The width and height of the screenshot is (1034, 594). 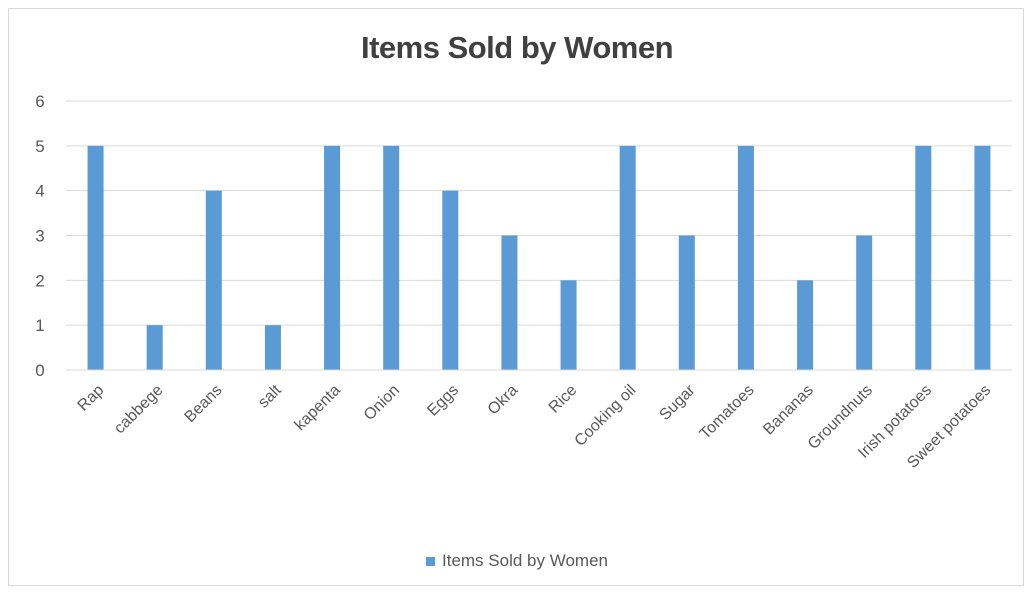 What do you see at coordinates (788, 410) in the screenshot?
I see `x-tick-label: Bananas` at bounding box center [788, 410].